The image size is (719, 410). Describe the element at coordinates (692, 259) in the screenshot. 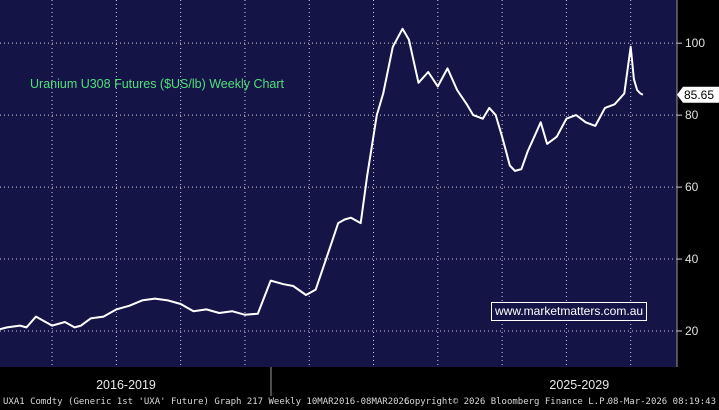

I see `y-tick-label: 40` at that location.